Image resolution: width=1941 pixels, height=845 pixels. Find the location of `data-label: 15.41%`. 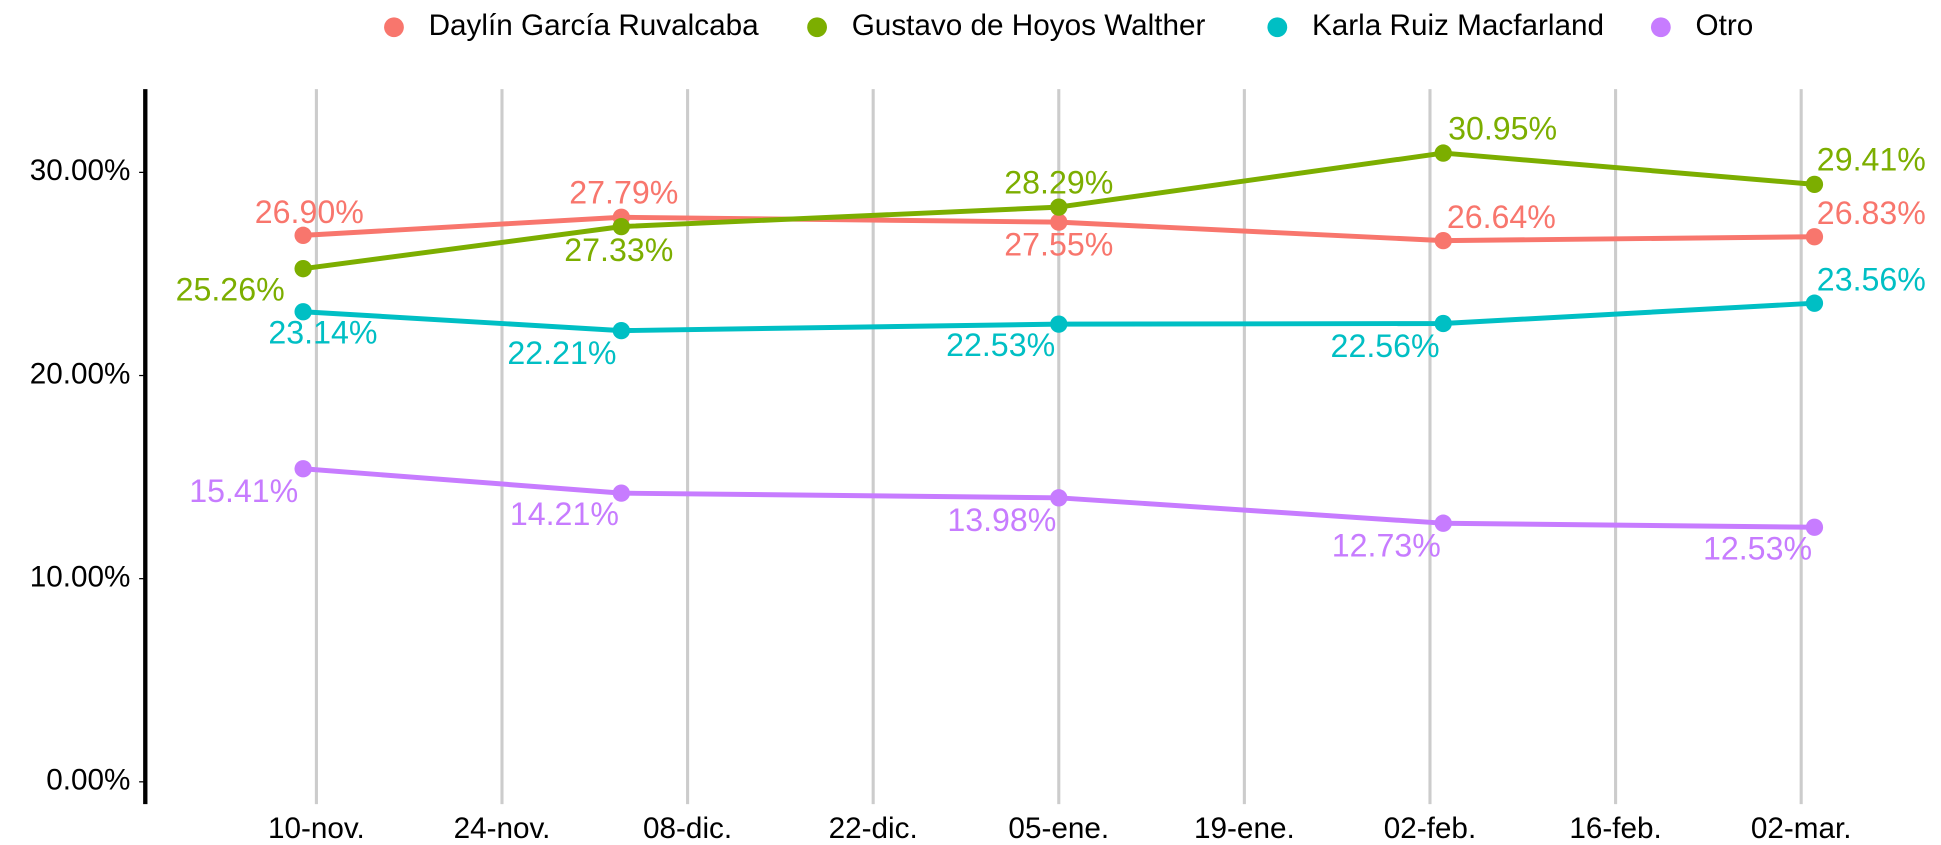

data-label: 15.41% is located at coordinates (243, 491).